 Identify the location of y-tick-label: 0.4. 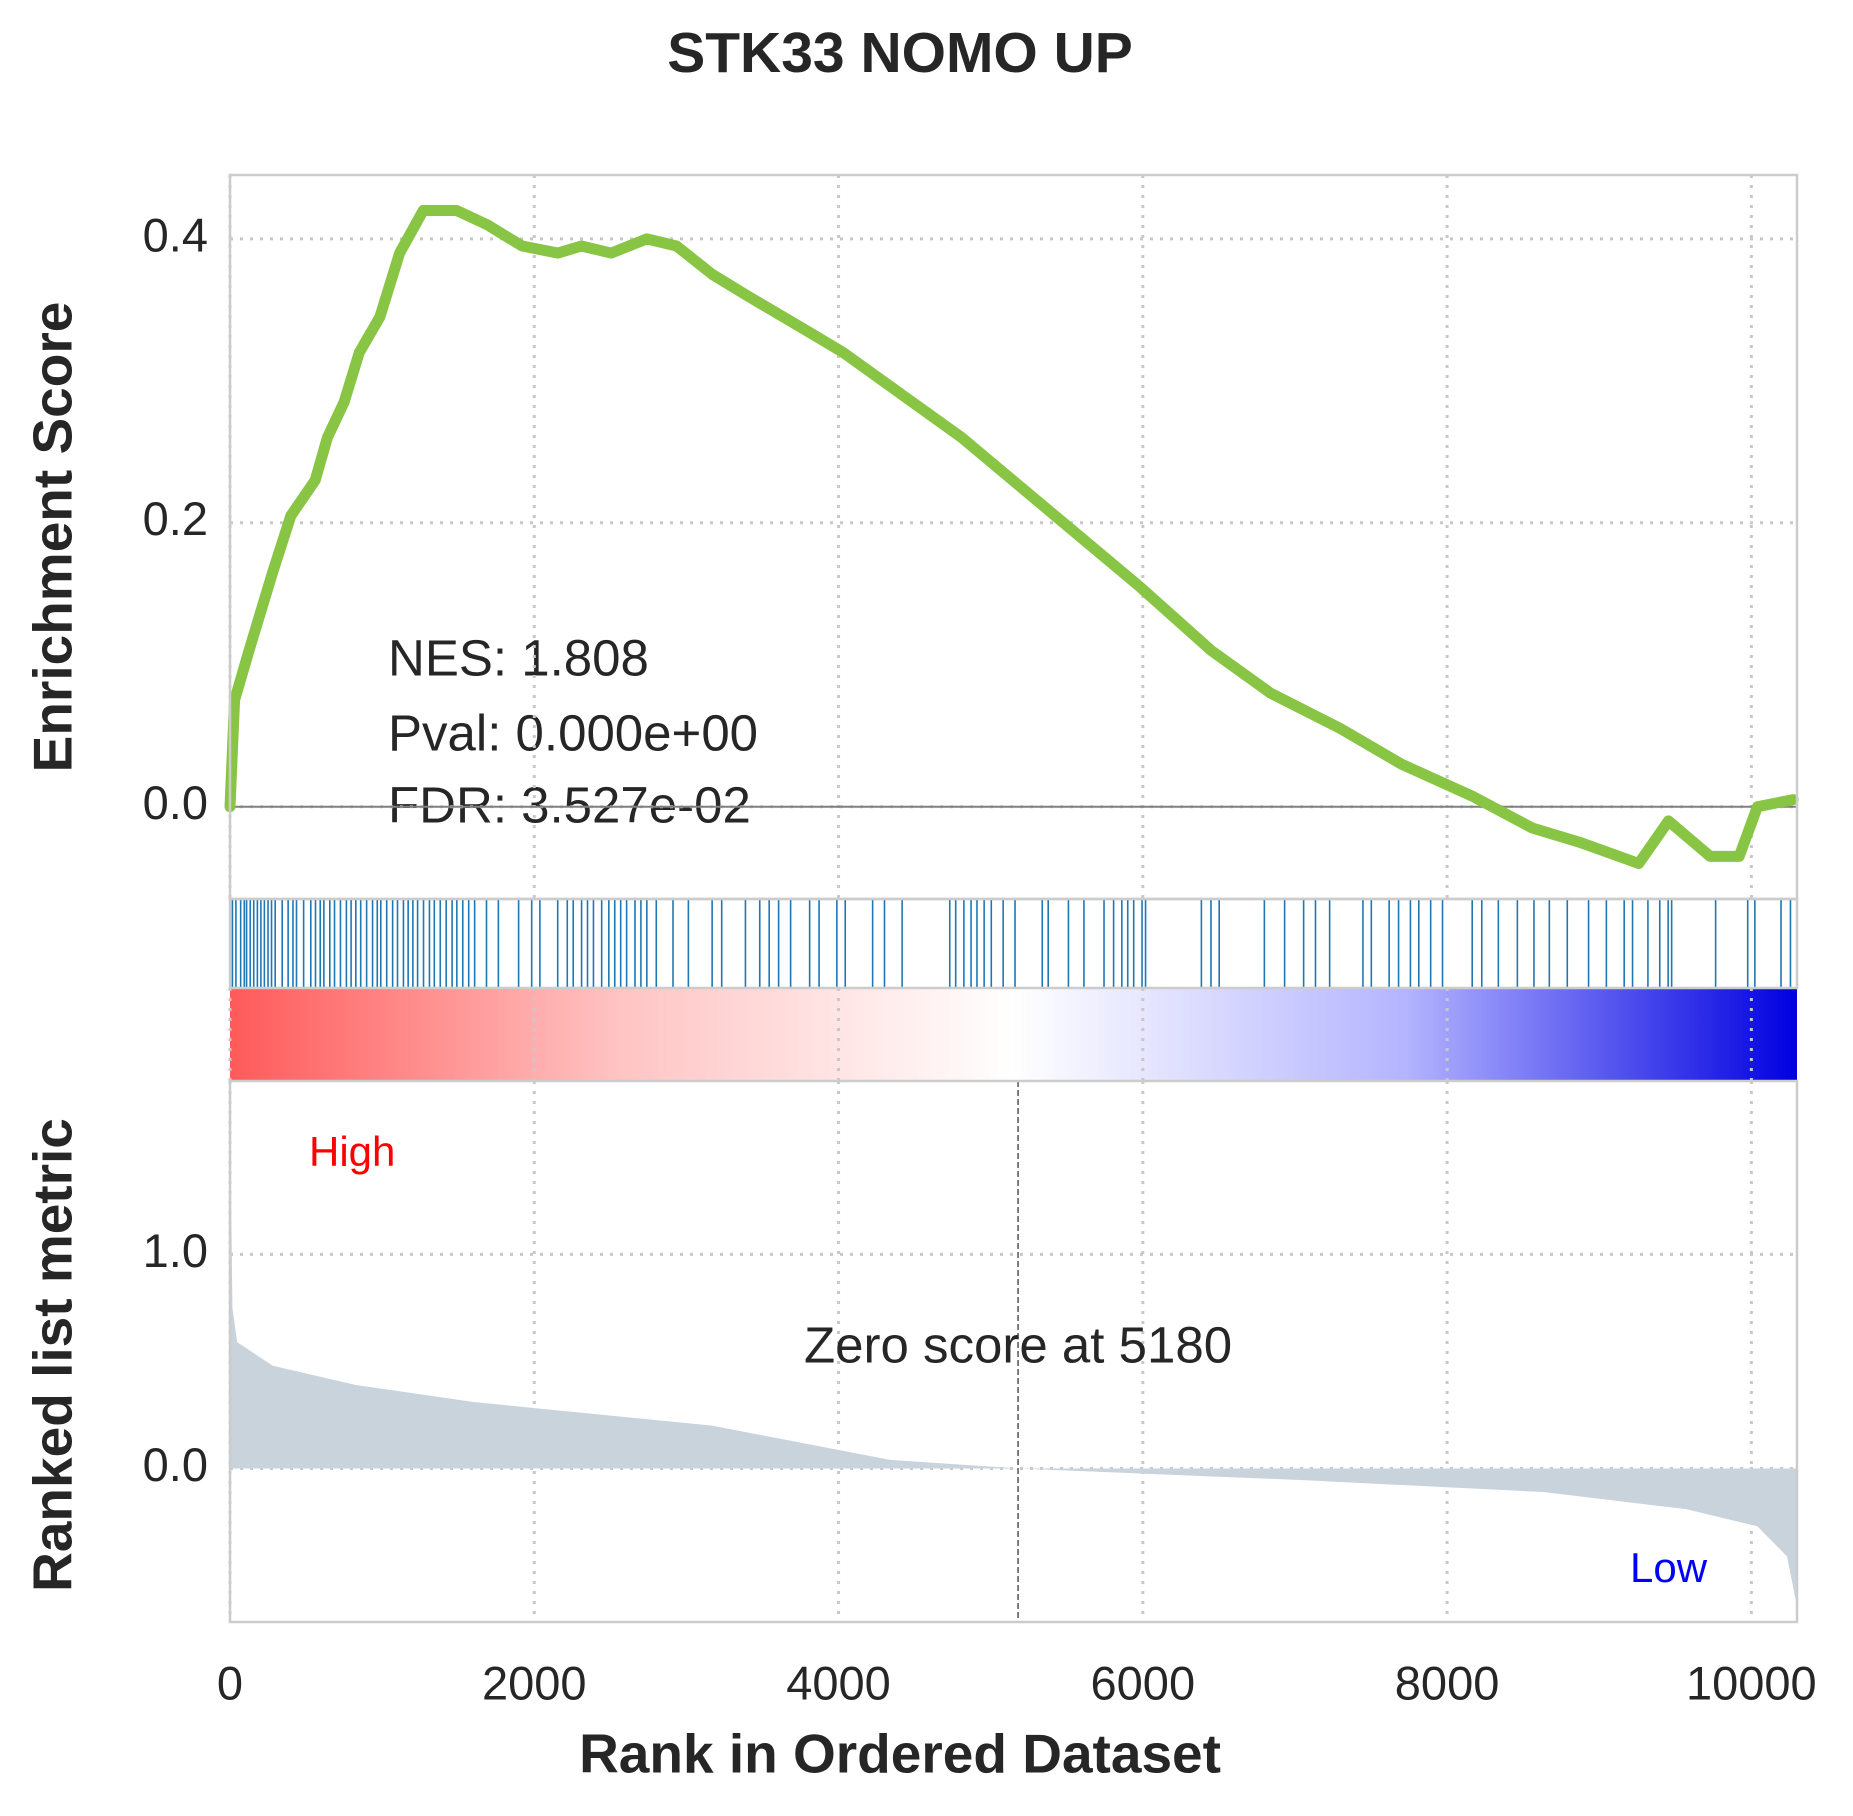
(175, 234).